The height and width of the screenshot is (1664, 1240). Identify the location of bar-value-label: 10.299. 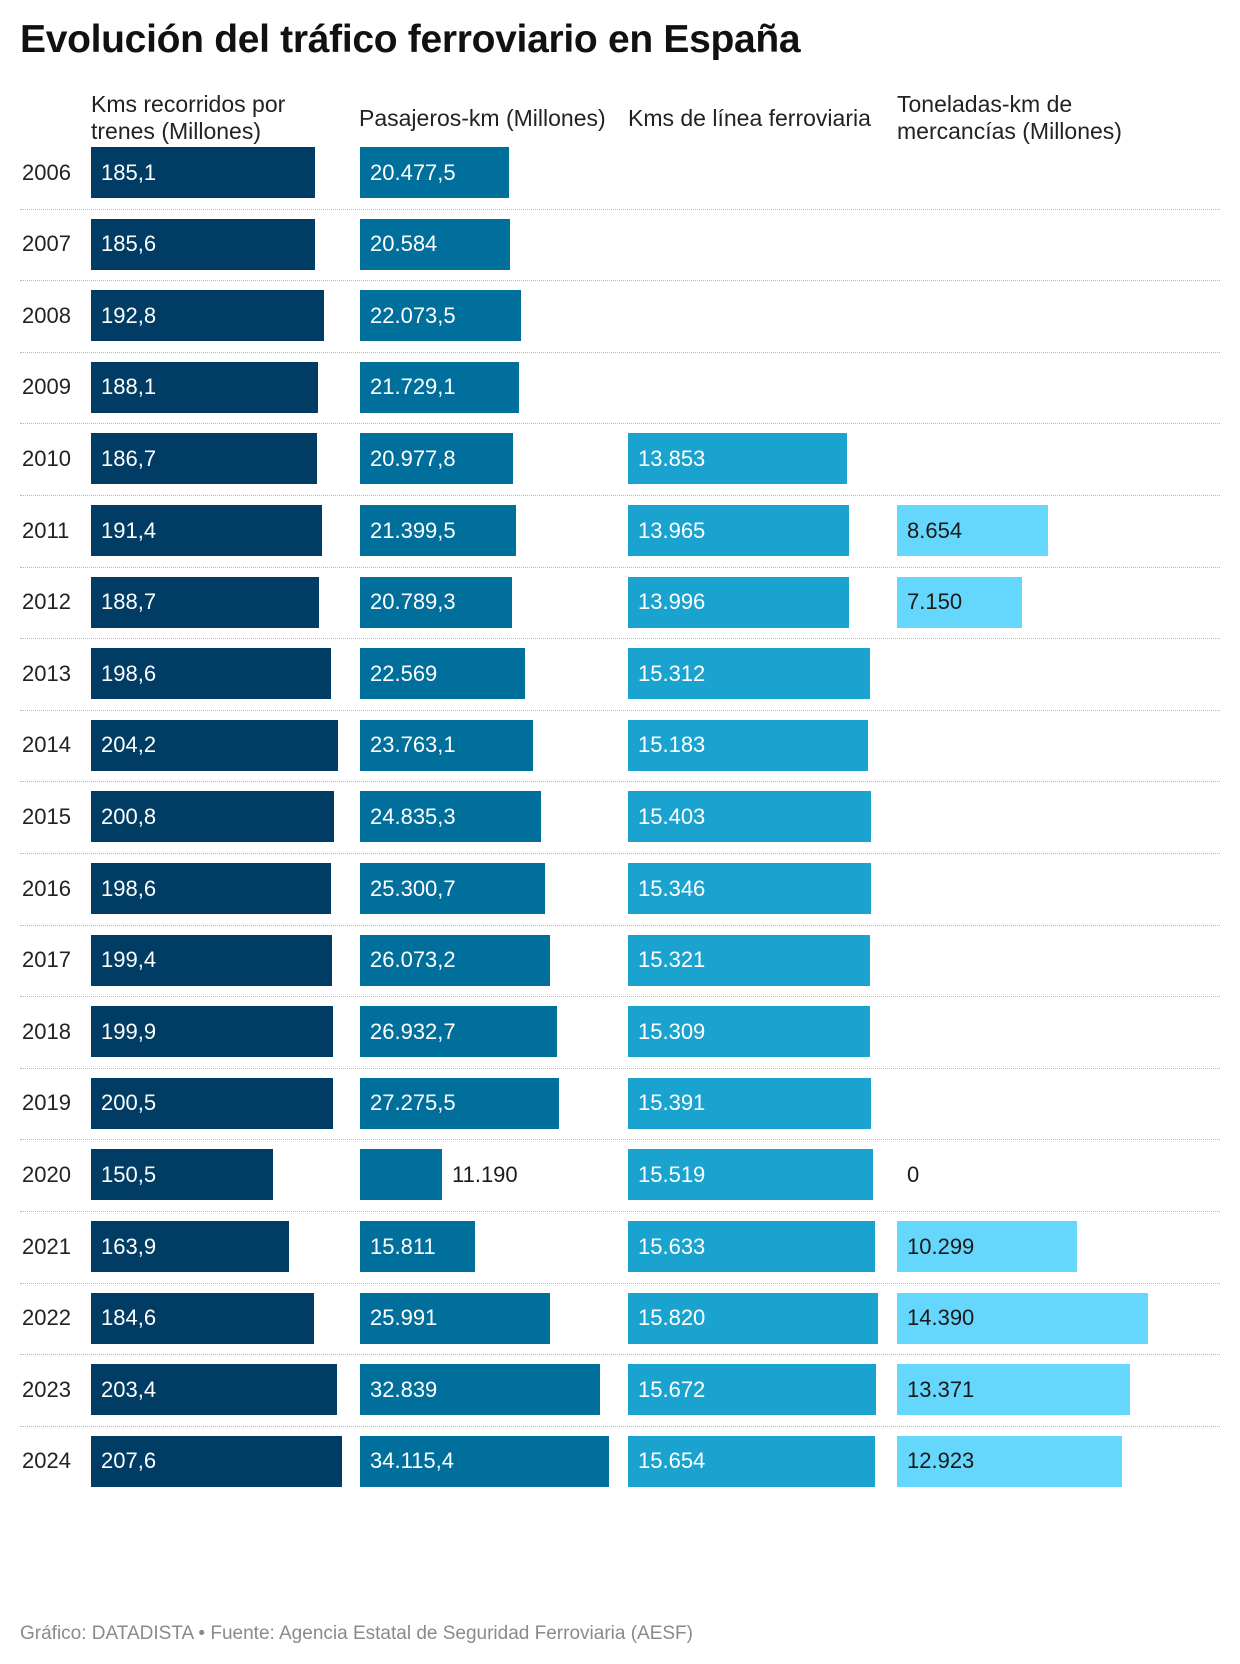
(941, 1246).